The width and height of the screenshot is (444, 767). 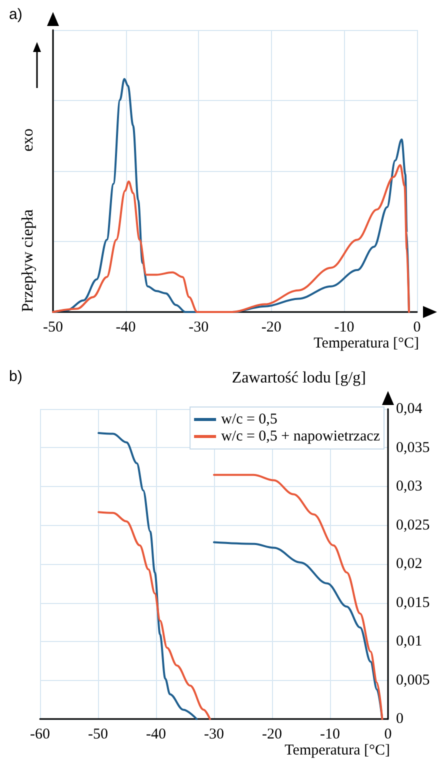 What do you see at coordinates (413, 680) in the screenshot?
I see `y-tick-label: 0,005` at bounding box center [413, 680].